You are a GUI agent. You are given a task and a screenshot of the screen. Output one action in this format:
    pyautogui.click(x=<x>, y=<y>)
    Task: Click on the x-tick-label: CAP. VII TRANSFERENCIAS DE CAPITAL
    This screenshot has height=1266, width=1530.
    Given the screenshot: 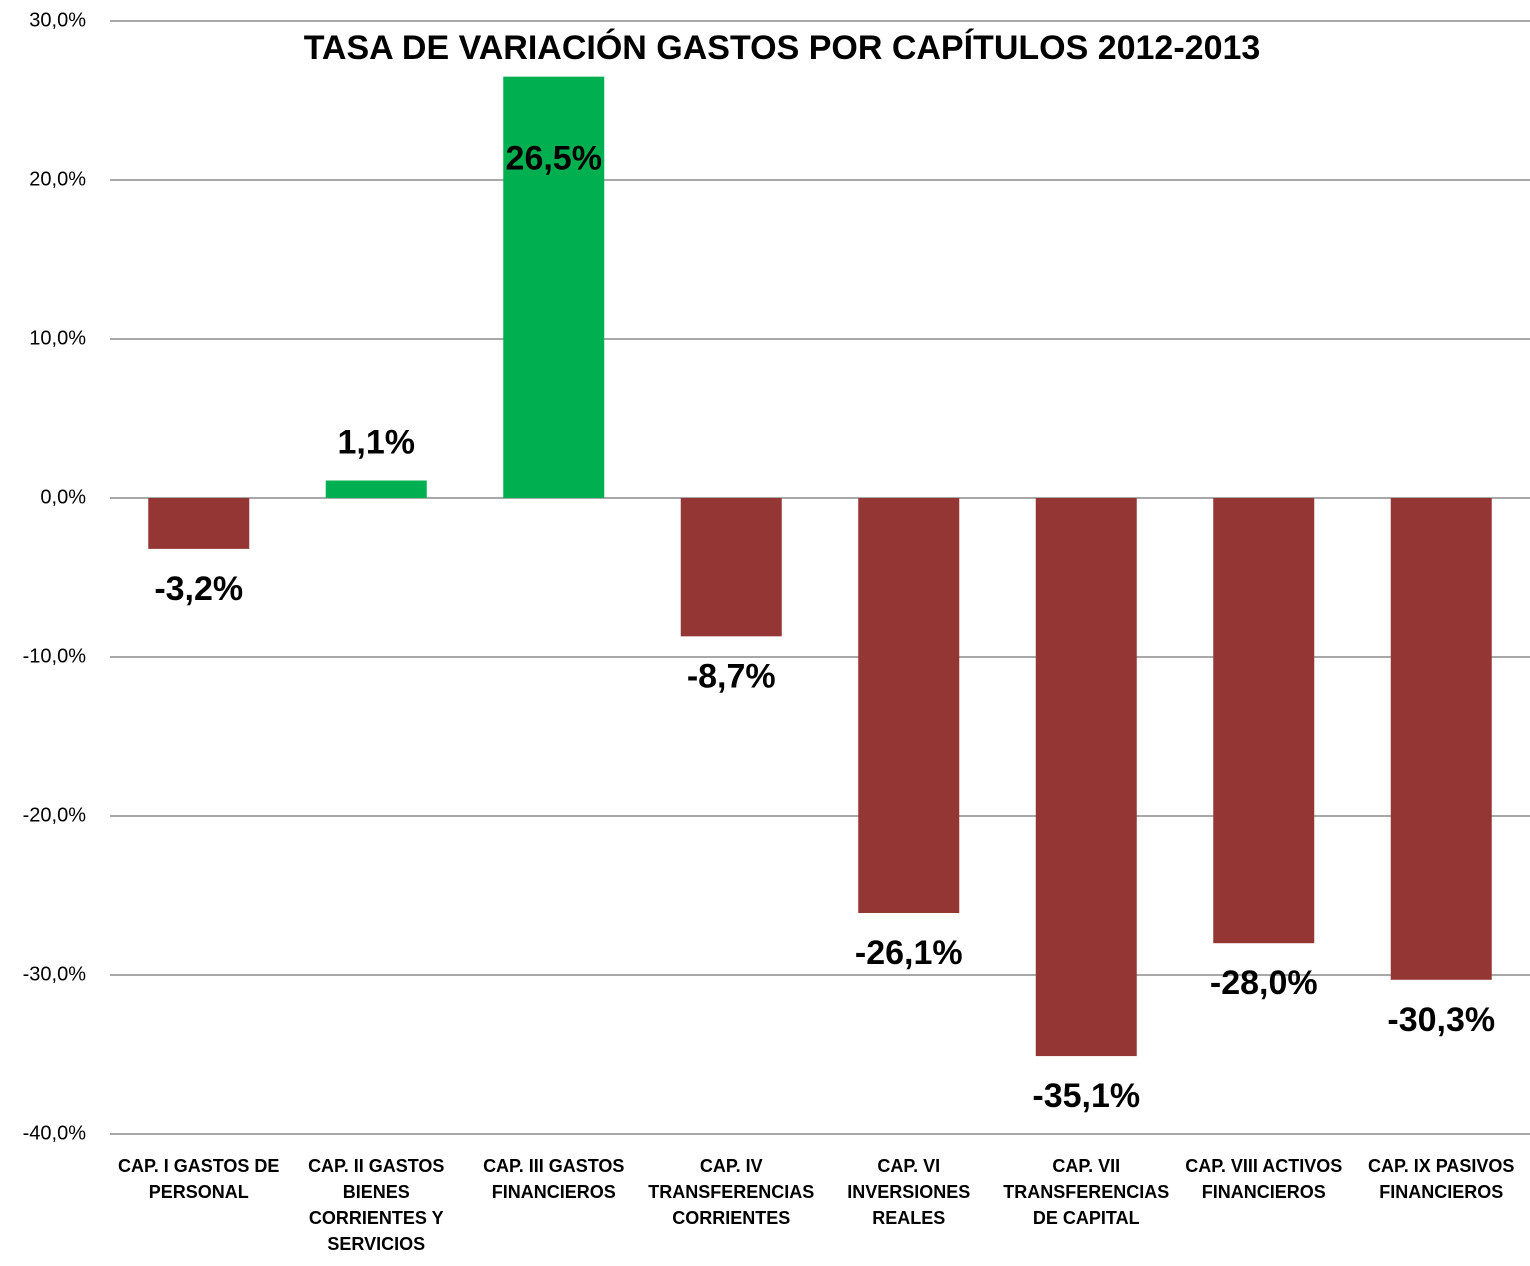 What is the action you would take?
    pyautogui.click(x=1086, y=1192)
    